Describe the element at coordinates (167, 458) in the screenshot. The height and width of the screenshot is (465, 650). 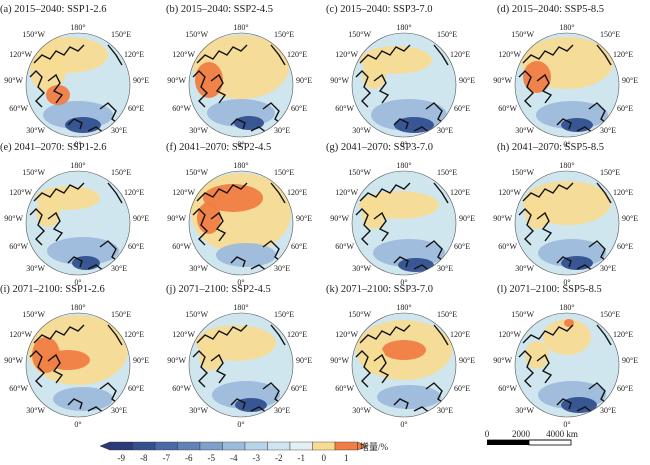
I see `colorbar-tick: -7` at that location.